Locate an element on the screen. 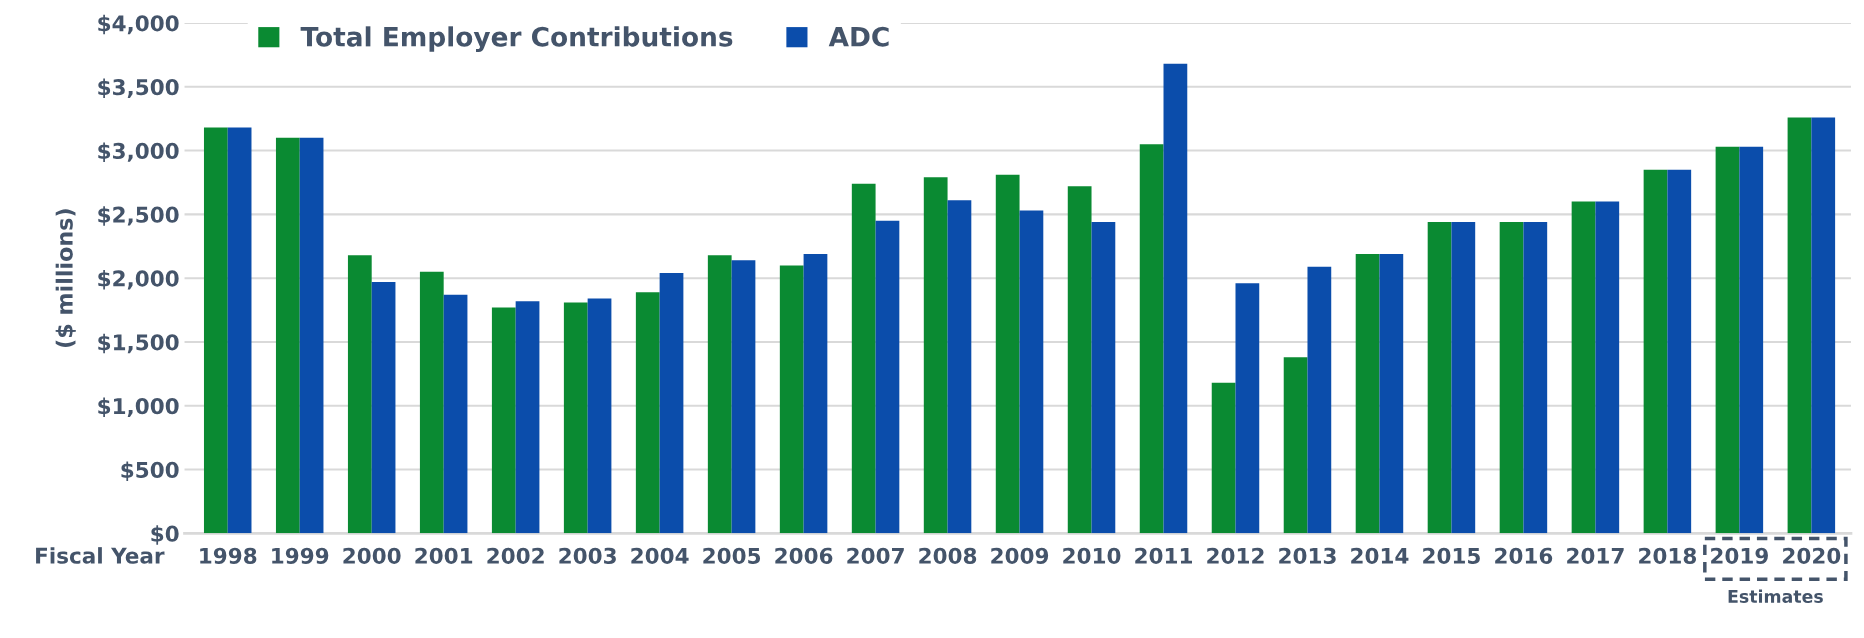 Image resolution: width=1864 pixels, height=638 pixels. y-tick-label: $3,500 is located at coordinates (138, 88).